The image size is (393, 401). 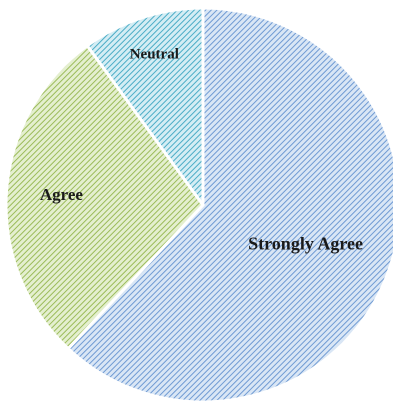 I want to click on pie-label-strongly-agree: Strongly Agree, so click(x=305, y=244).